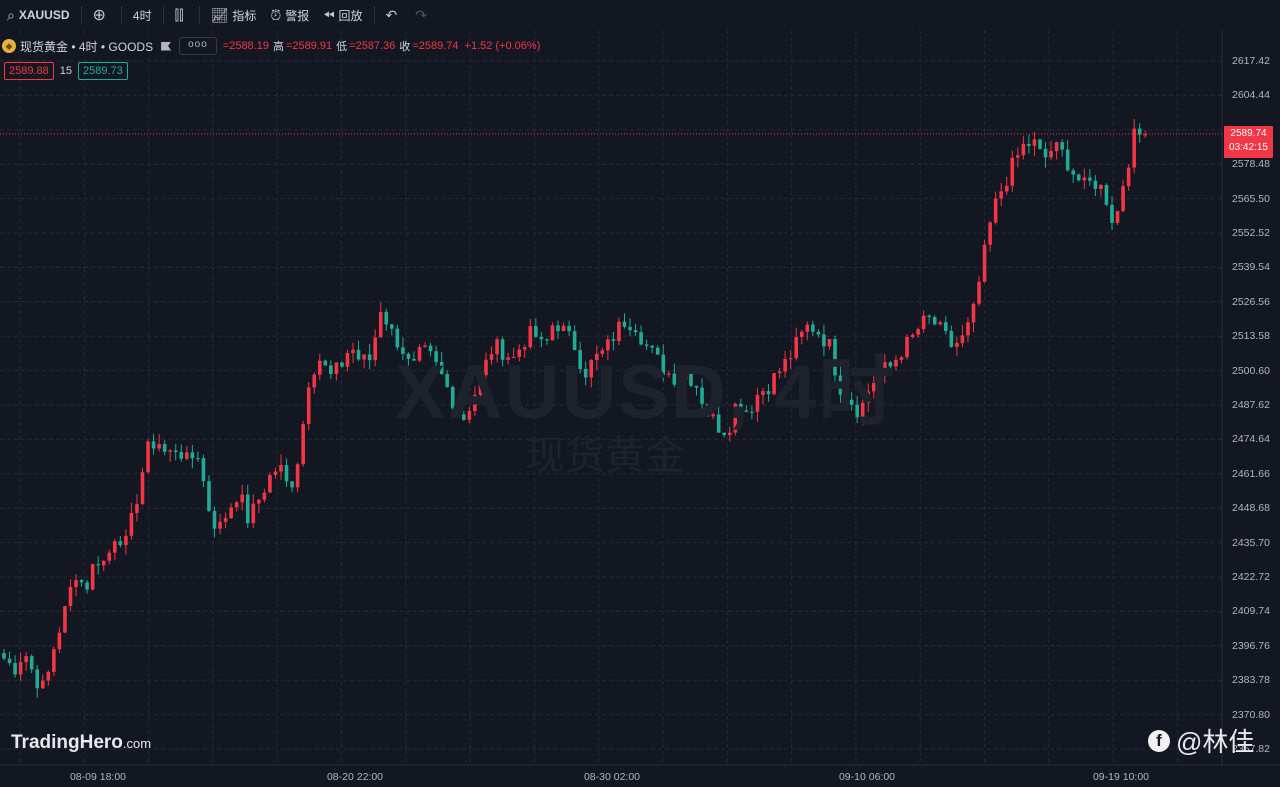 Image resolution: width=1280 pixels, height=787 pixels. What do you see at coordinates (612, 777) in the screenshot?
I see `time-tick-label: 08-30 02:00` at bounding box center [612, 777].